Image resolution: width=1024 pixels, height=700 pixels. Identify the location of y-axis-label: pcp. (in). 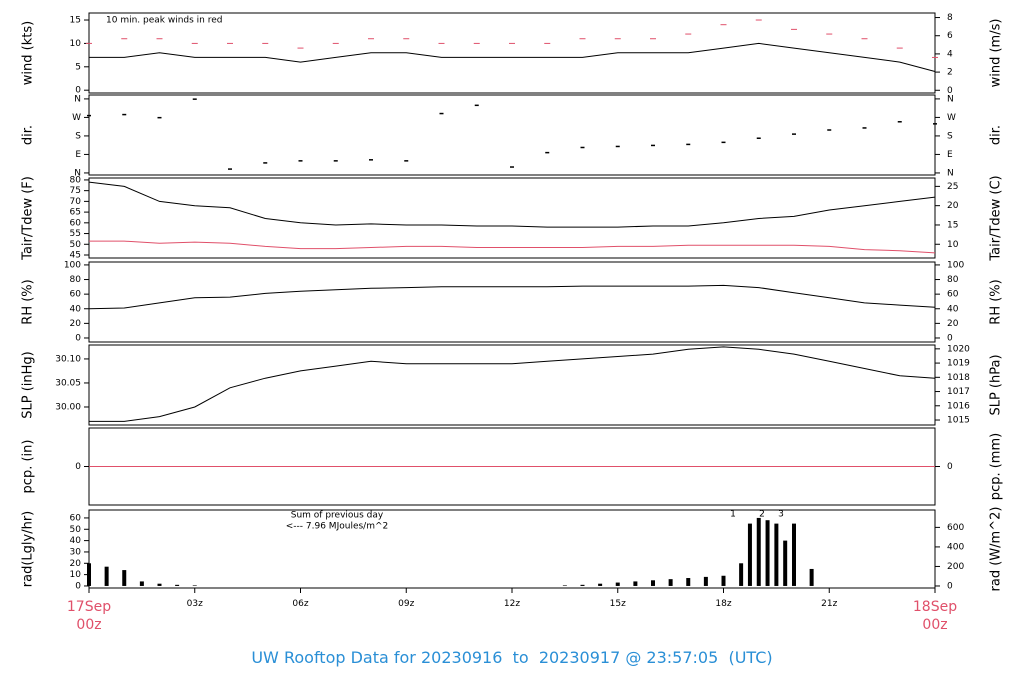
(28, 467).